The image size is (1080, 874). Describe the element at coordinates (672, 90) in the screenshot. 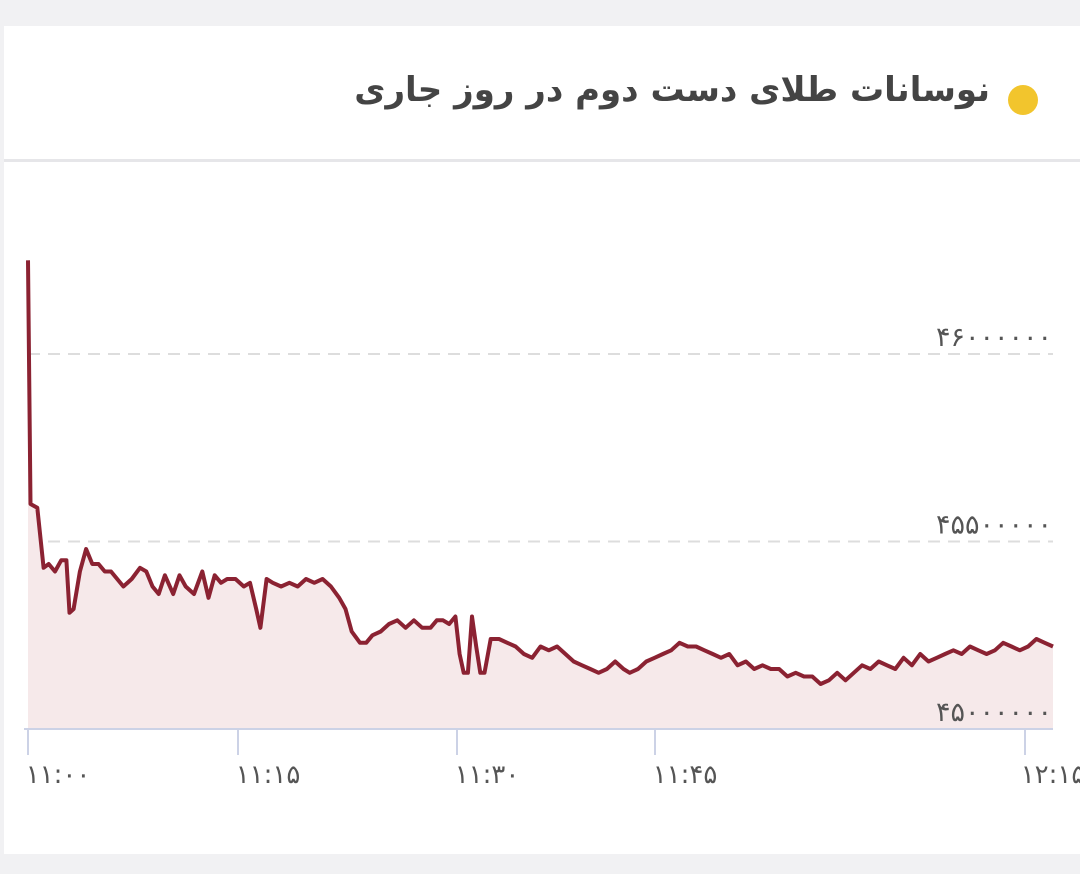

I see `chart-title: نوسانات طلای دست دوم در روز جاری` at that location.